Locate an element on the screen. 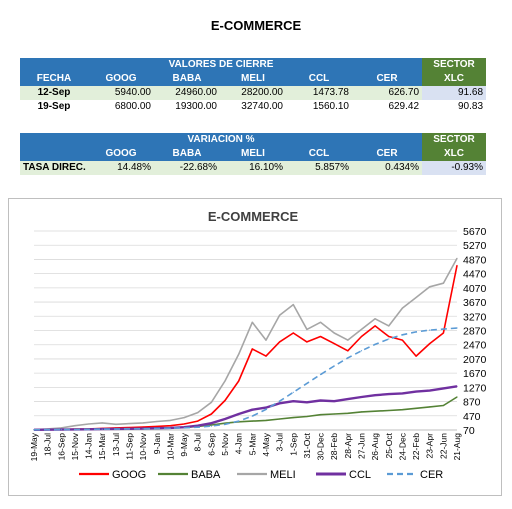  y-tick-label: 2070 is located at coordinates (475, 360).